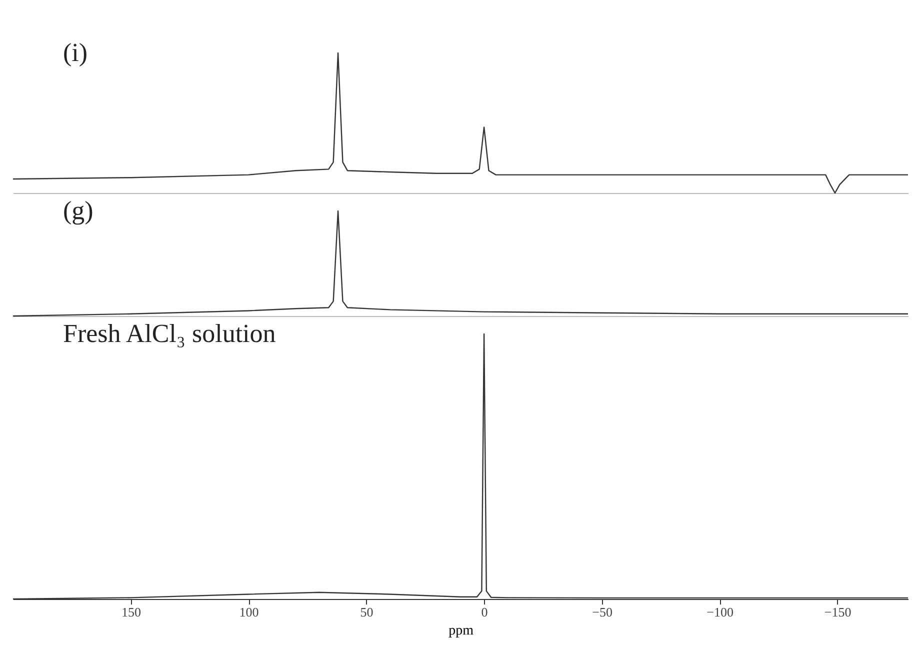  What do you see at coordinates (169, 333) in the screenshot?
I see `annotation: Fresh AlCl₃ solution` at bounding box center [169, 333].